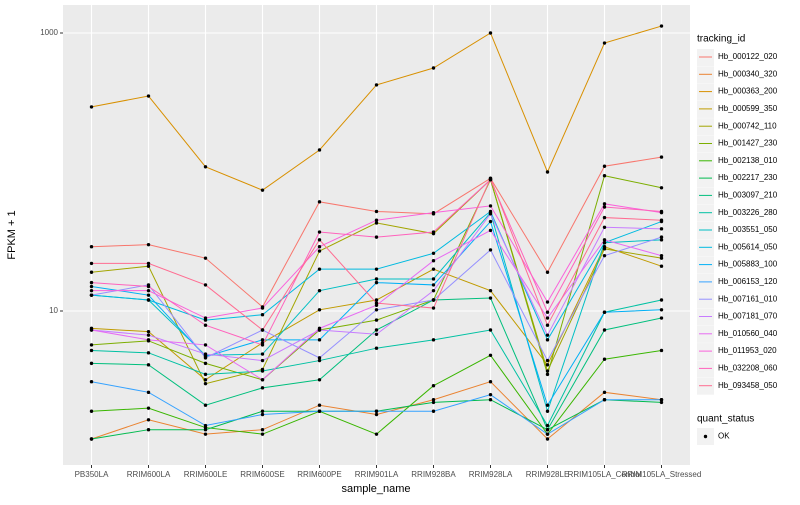 Image resolution: width=800 pixels, height=505 pixels. What do you see at coordinates (747, 125) in the screenshot?
I see `legend-label: Hb_000742_110` at bounding box center [747, 125].